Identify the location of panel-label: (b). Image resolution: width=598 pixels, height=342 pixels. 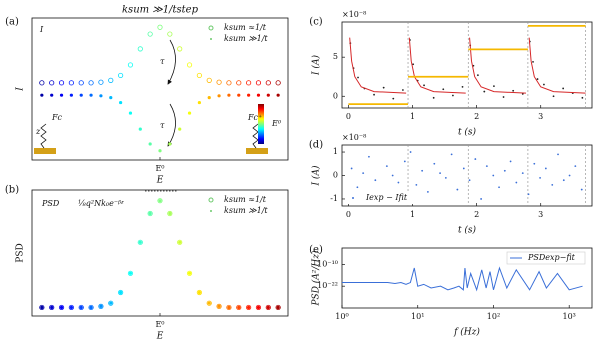
(12, 190).